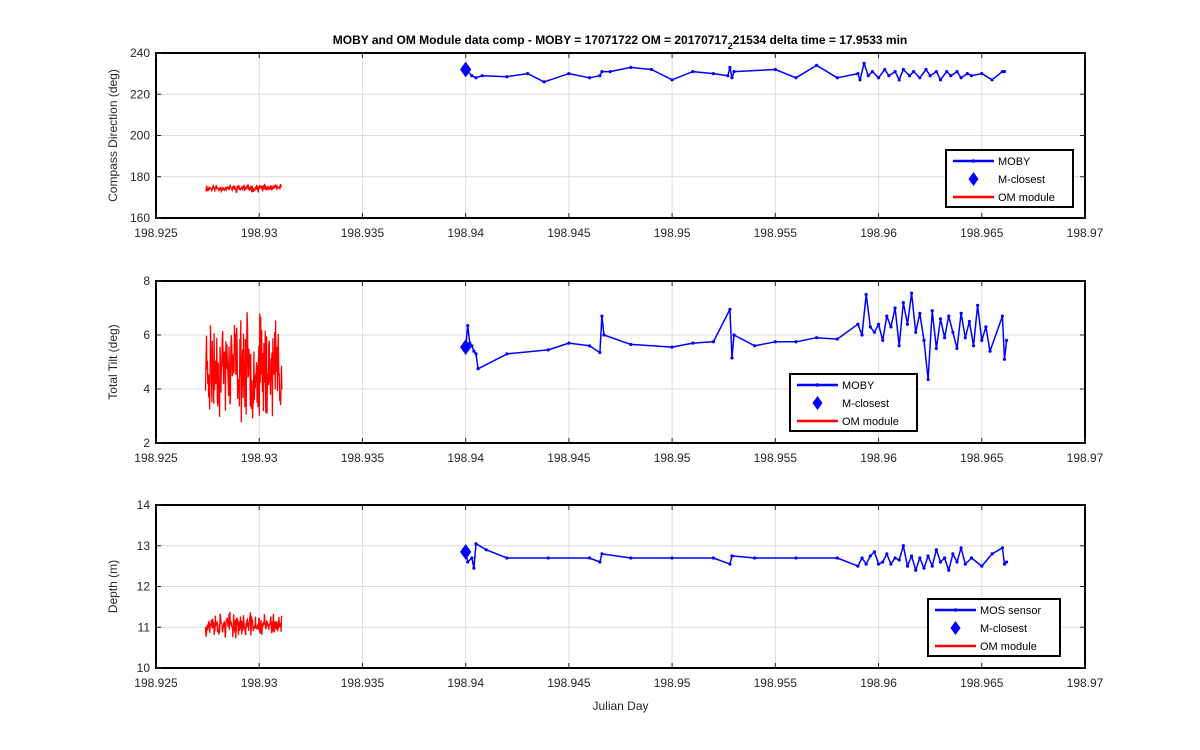 The width and height of the screenshot is (1200, 750). I want to click on marker-m-closest, so click(466, 69).